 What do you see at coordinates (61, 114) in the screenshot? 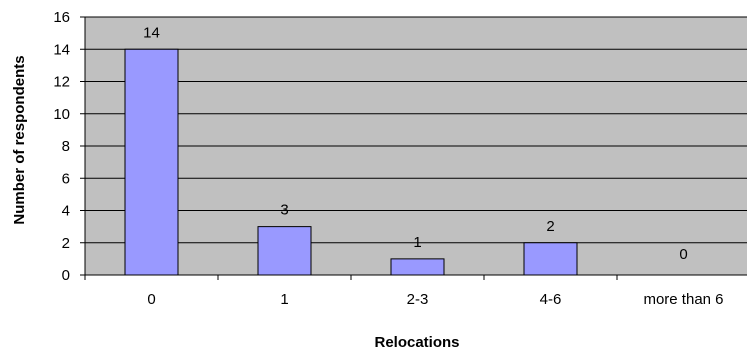
I see `y-tick-label-10: 10` at bounding box center [61, 114].